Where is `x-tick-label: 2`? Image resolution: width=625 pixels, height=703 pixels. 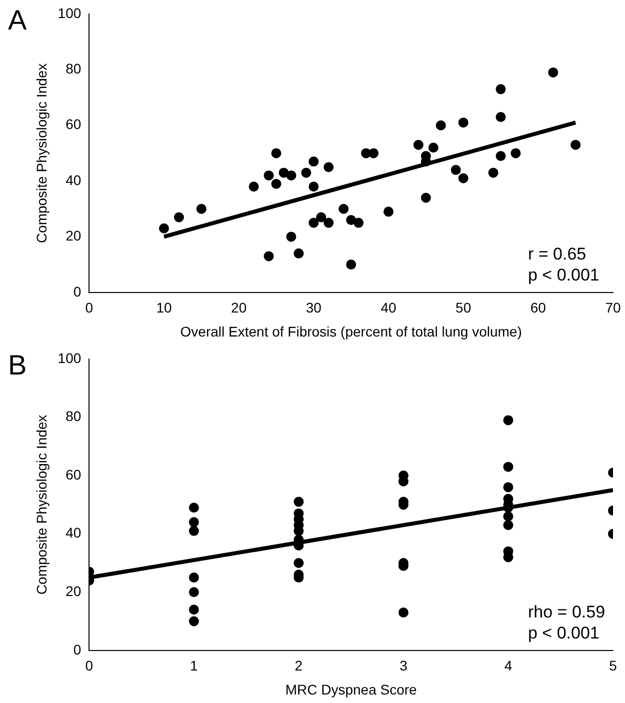
x-tick-label: 2 is located at coordinates (298, 666).